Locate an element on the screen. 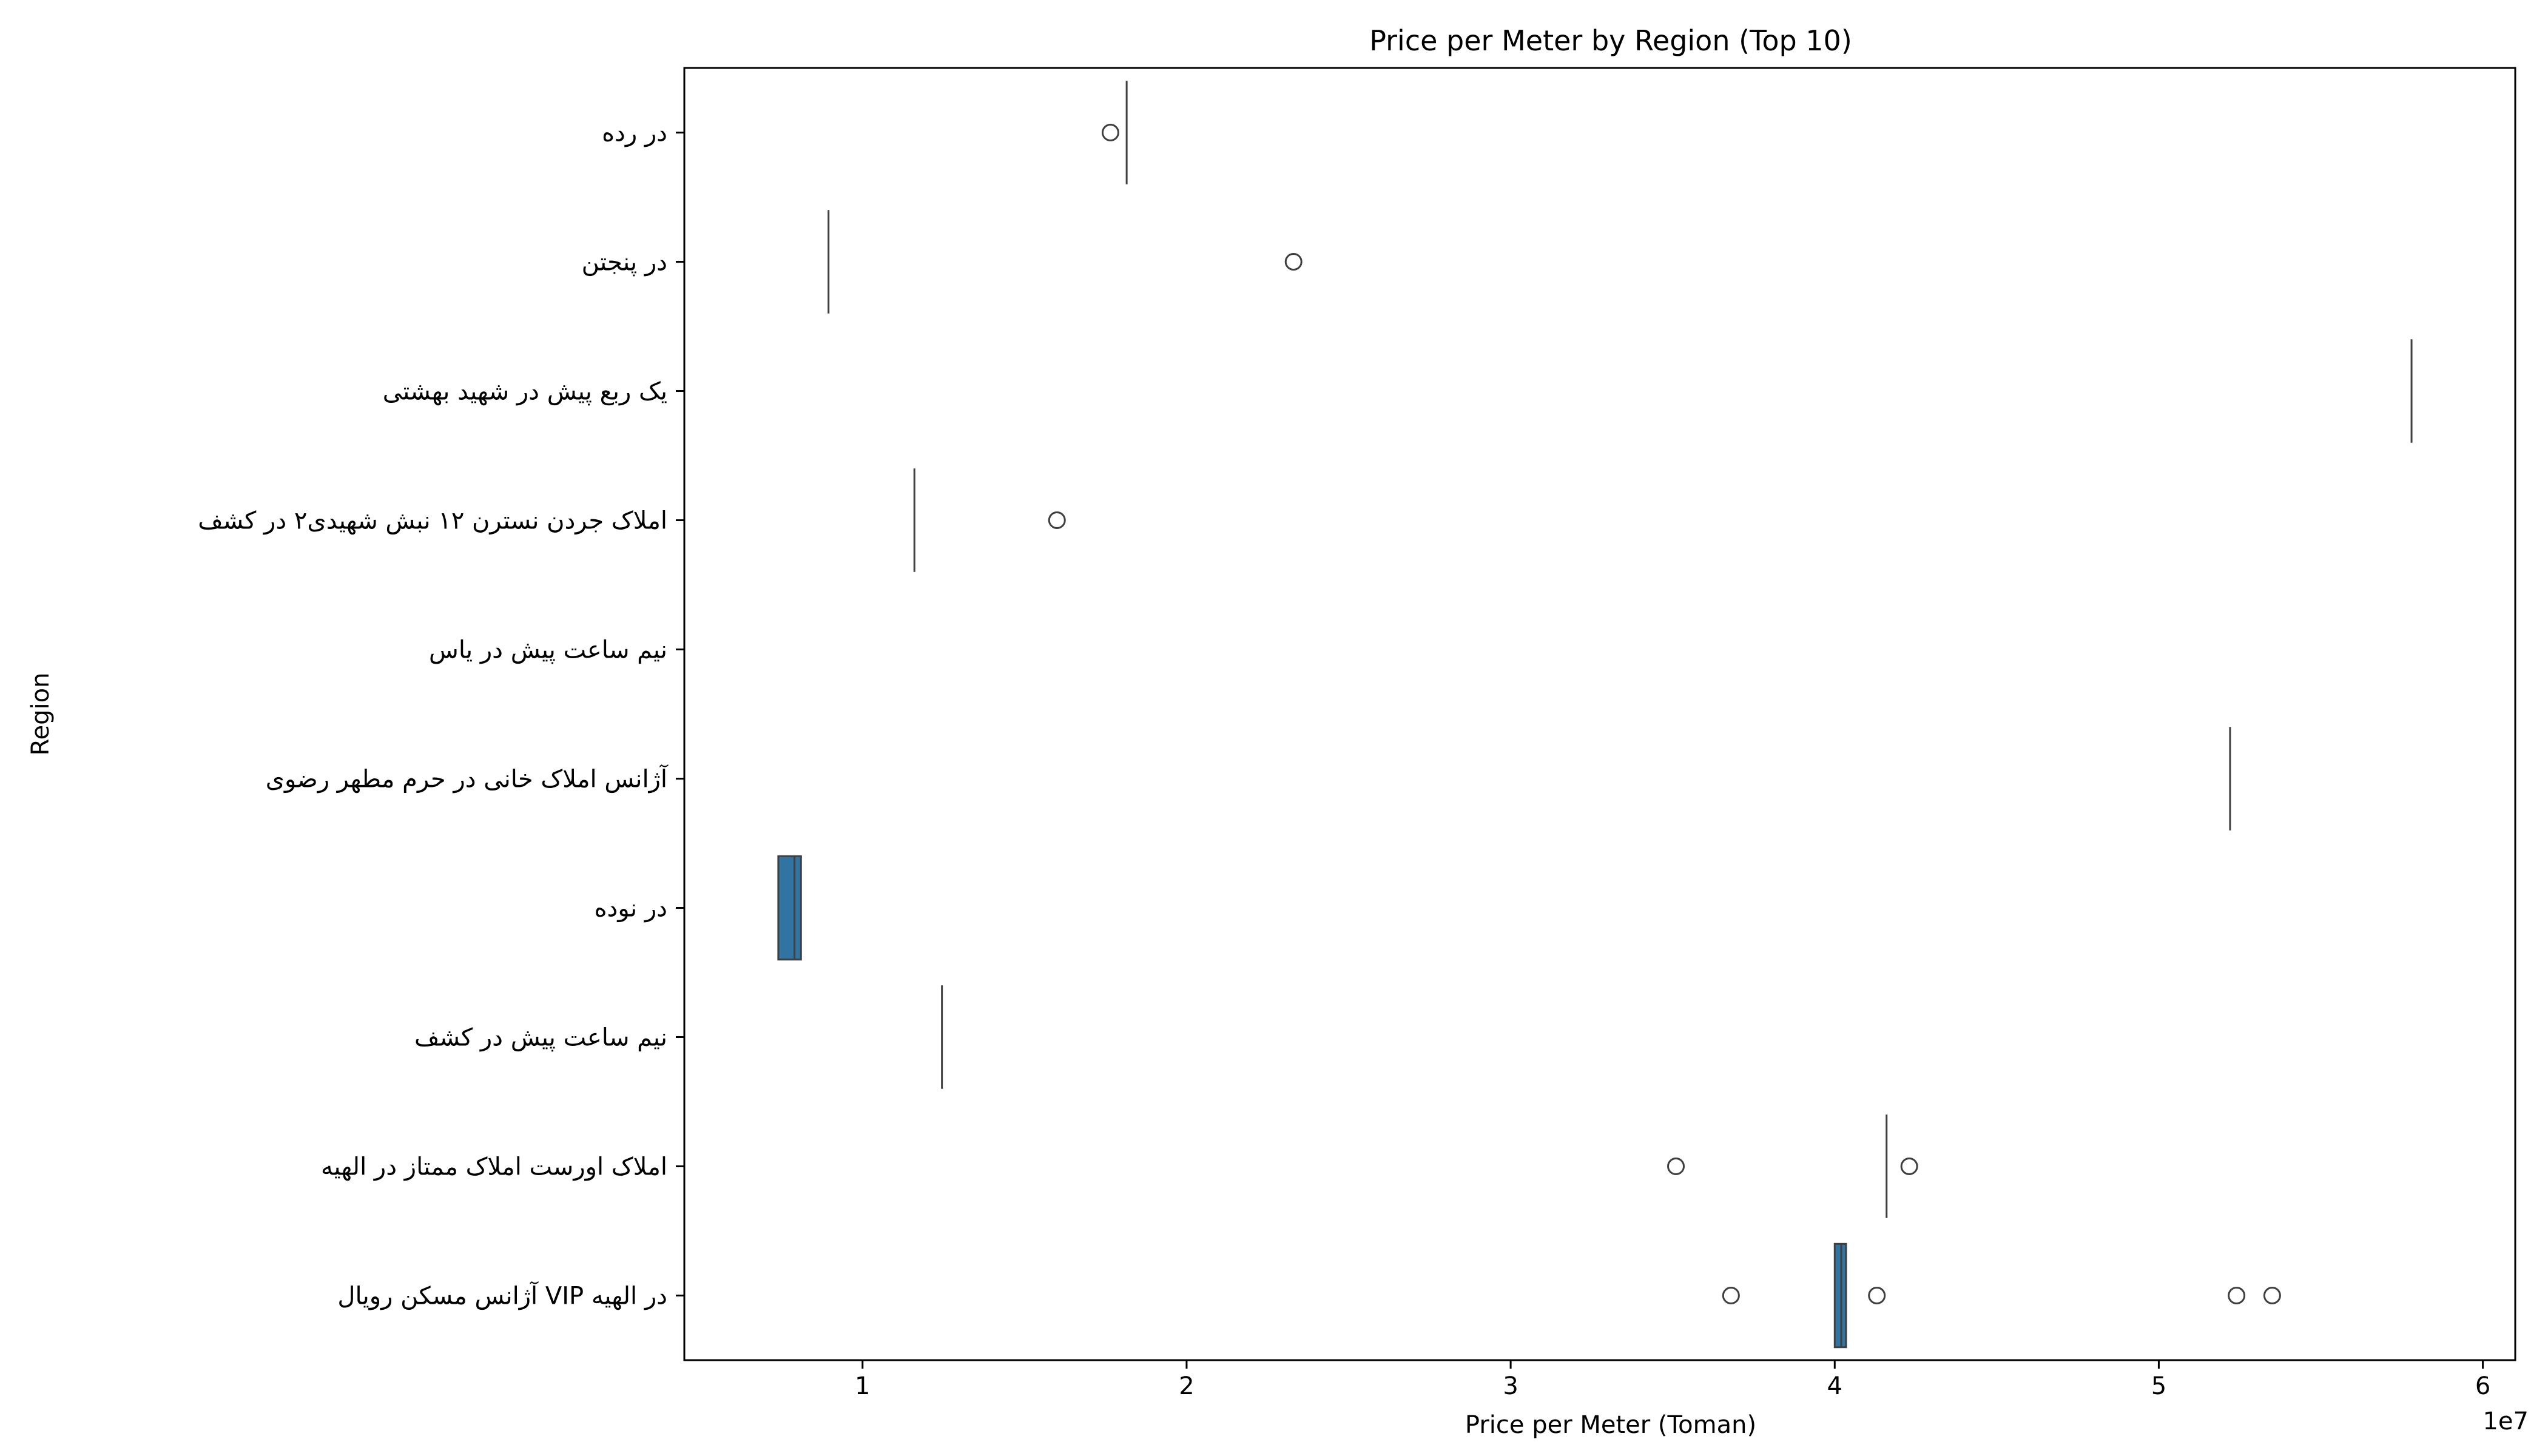 The height and width of the screenshot is (1456, 2548). y-category-label: املاک جردن نسترن ۱۲ نبش شهیدی۲ در کشف is located at coordinates (432, 521).